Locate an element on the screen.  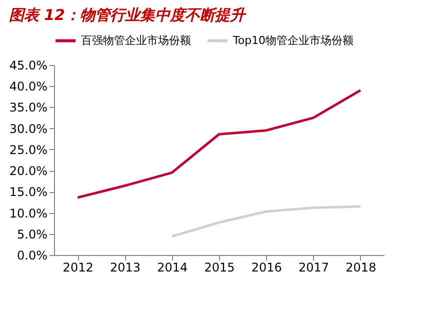
x-tick-label: 2018 is located at coordinates (361, 267).